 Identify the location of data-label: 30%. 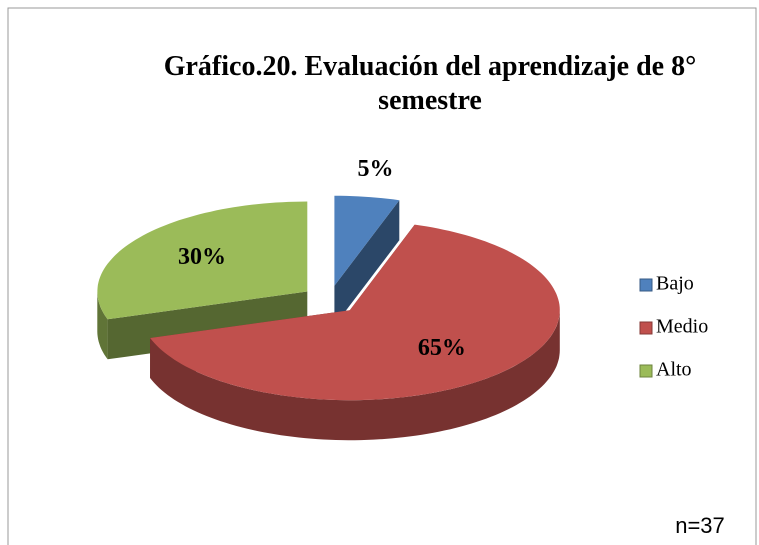
(202, 257).